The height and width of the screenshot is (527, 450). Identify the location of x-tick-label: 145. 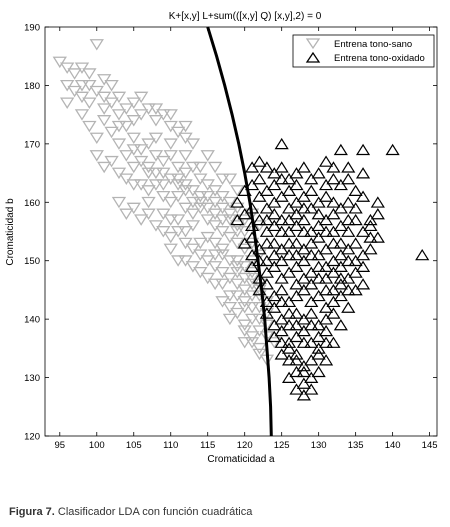
(430, 445).